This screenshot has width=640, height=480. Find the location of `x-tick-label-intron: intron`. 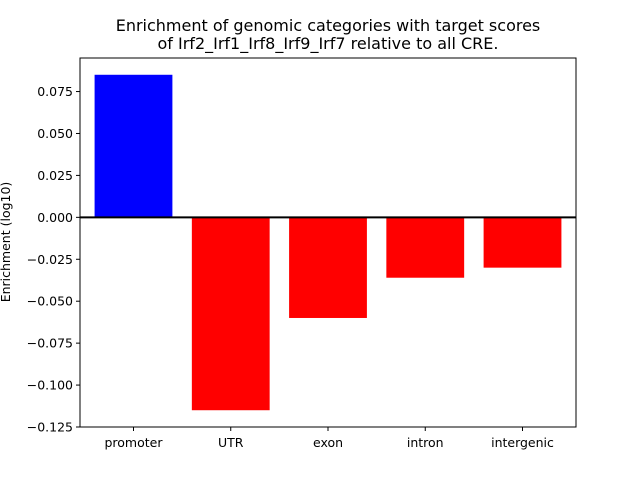

x-tick-label-intron: intron is located at coordinates (425, 442).